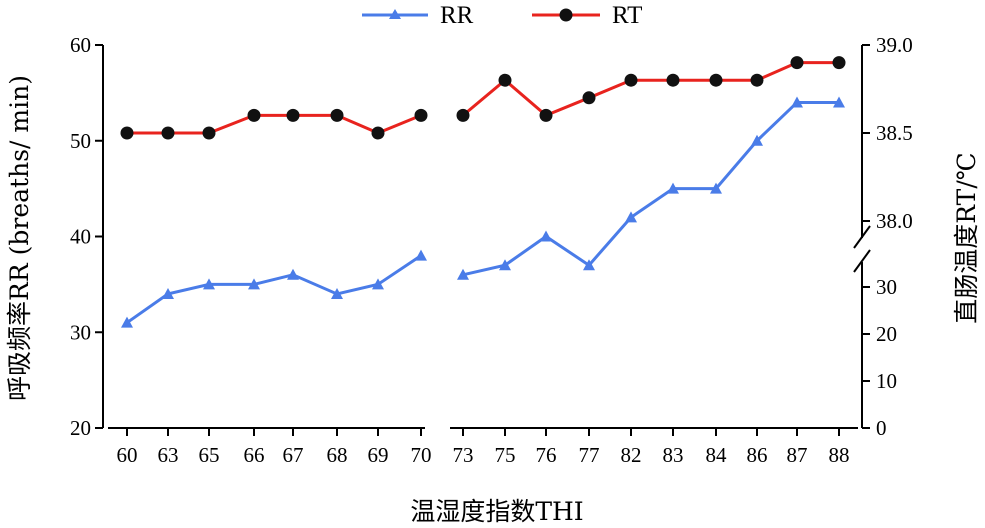  What do you see at coordinates (894, 221) in the screenshot?
I see `right-tick-label: 38.0` at bounding box center [894, 221].